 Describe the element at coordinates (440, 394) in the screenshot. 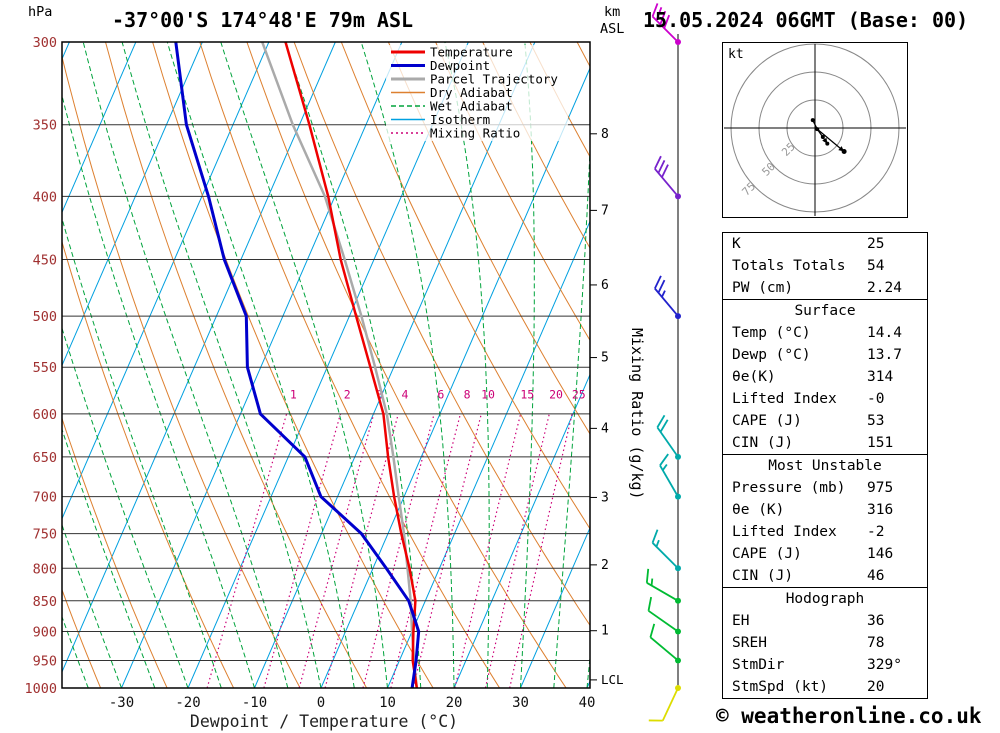

I see `mixing-ratio-label: 6` at that location.